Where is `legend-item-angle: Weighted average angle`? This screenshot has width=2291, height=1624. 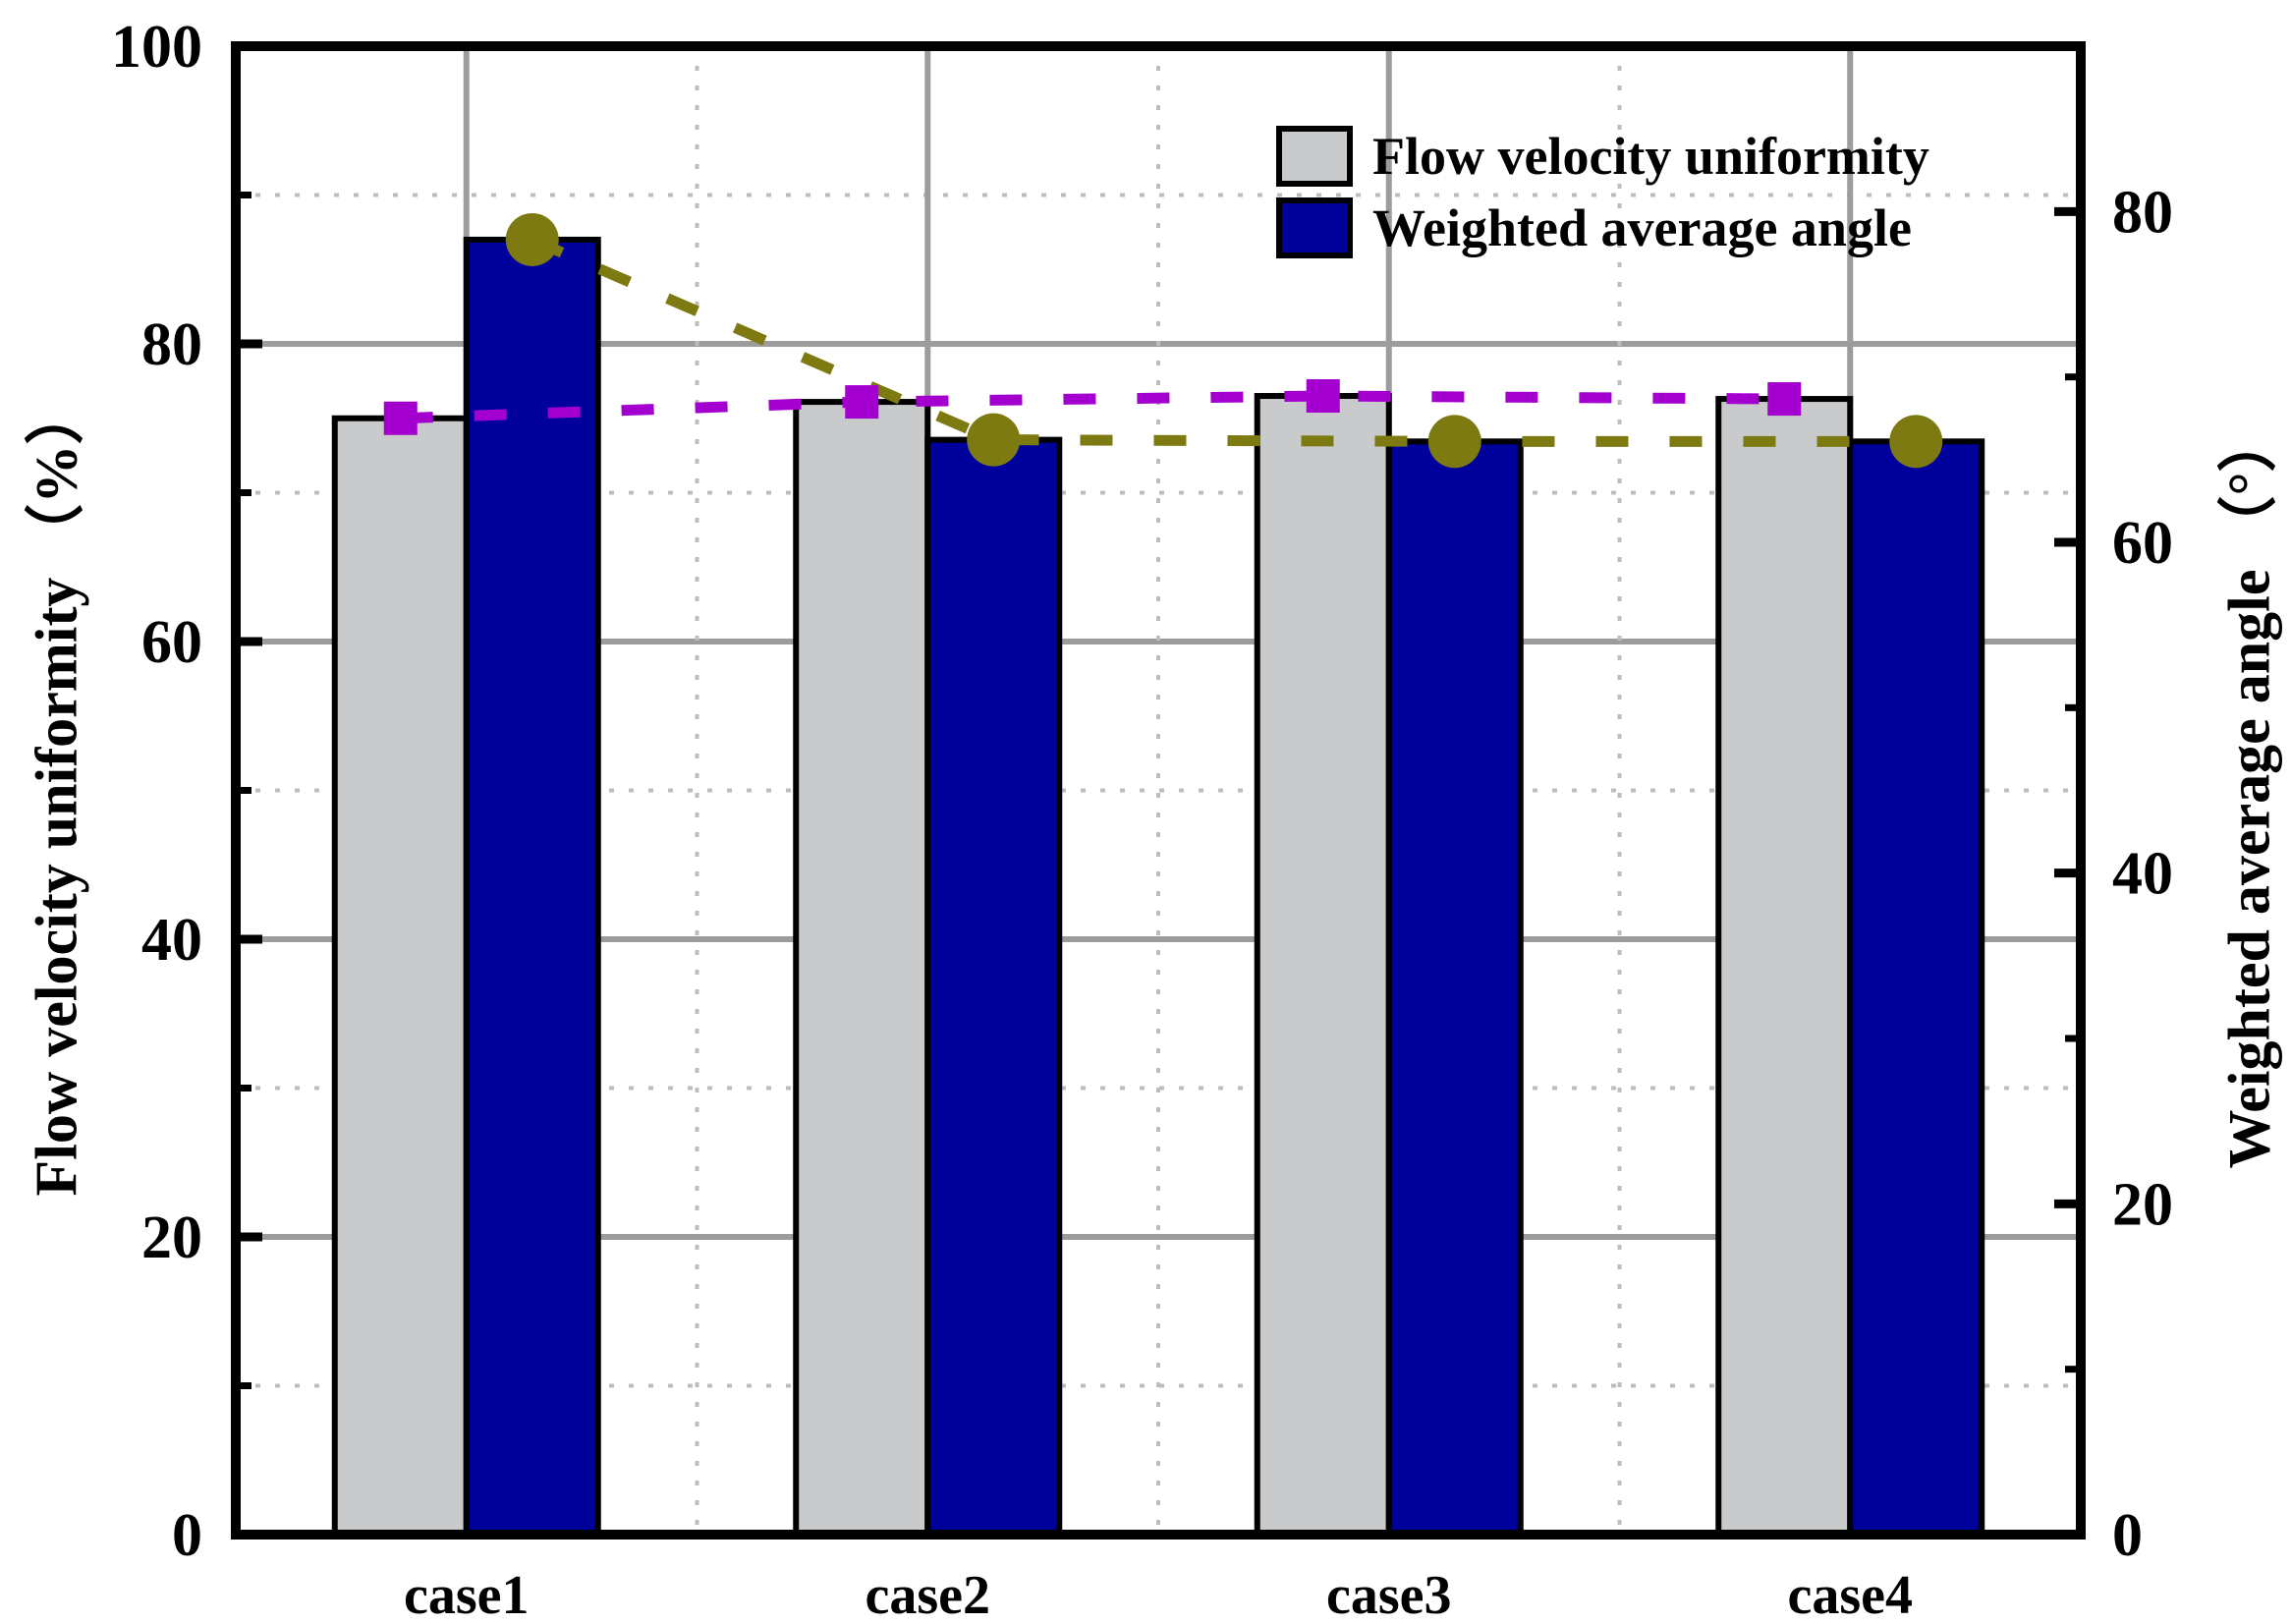 legend-item-angle: Weighted average angle is located at coordinates (1602, 227).